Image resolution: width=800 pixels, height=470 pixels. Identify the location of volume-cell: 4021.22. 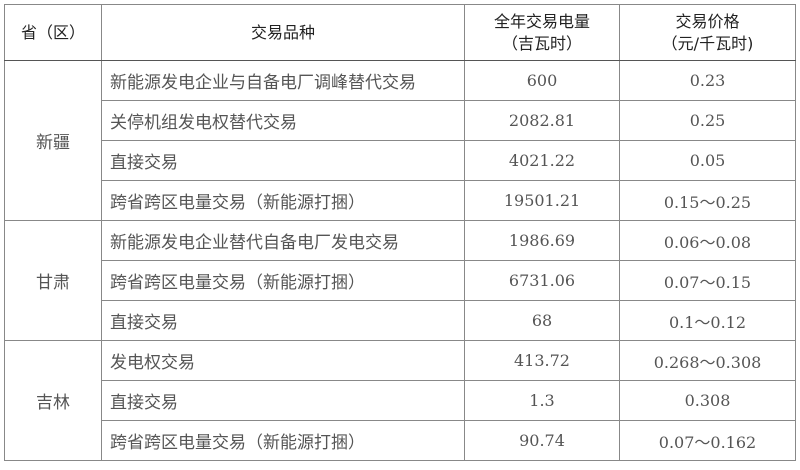
(542, 160).